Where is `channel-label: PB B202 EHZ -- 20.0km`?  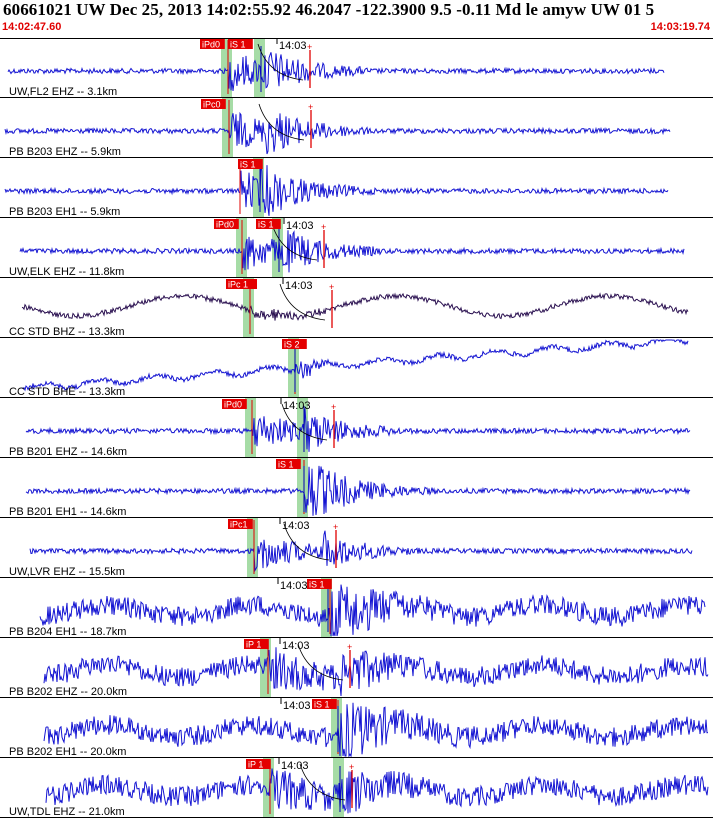 channel-label: PB B202 EHZ -- 20.0km is located at coordinates (68, 692).